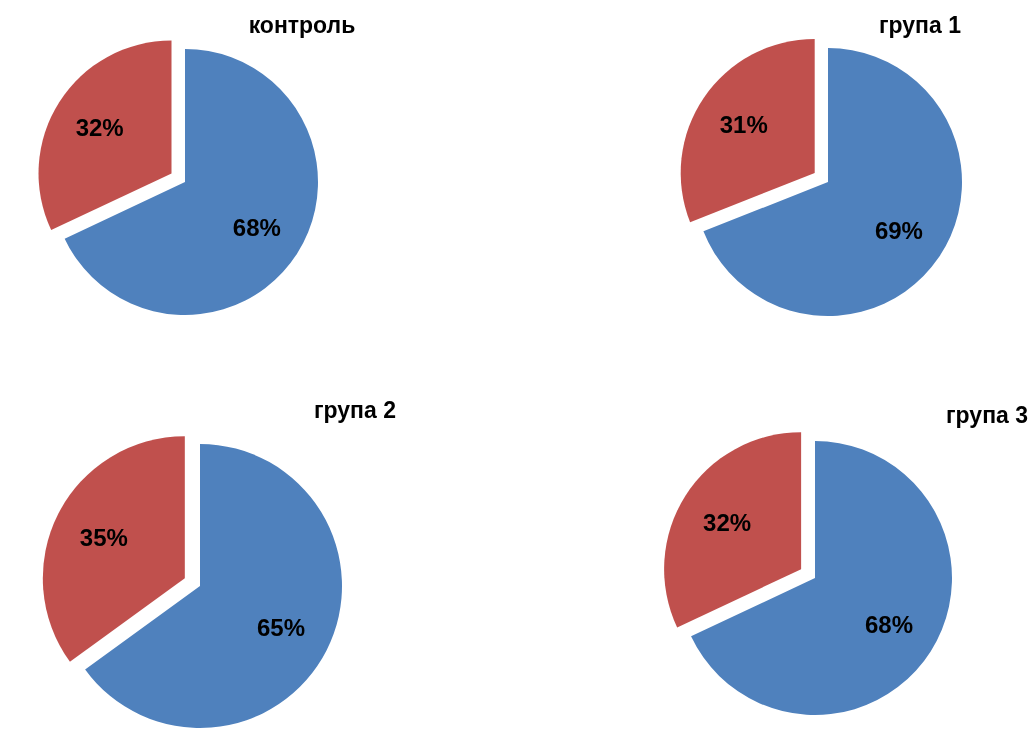 The height and width of the screenshot is (733, 1035). Describe the element at coordinates (898, 230) in the screenshot. I see `data-label: 69%` at that location.